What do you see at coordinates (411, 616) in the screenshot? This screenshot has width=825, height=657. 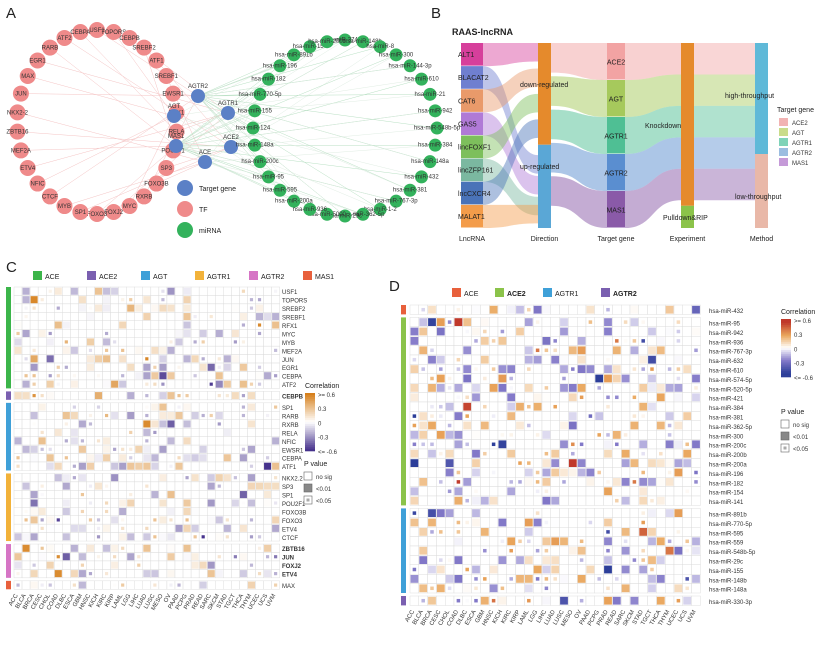 I see `heatmap-col-label: ACC` at bounding box center [411, 616].